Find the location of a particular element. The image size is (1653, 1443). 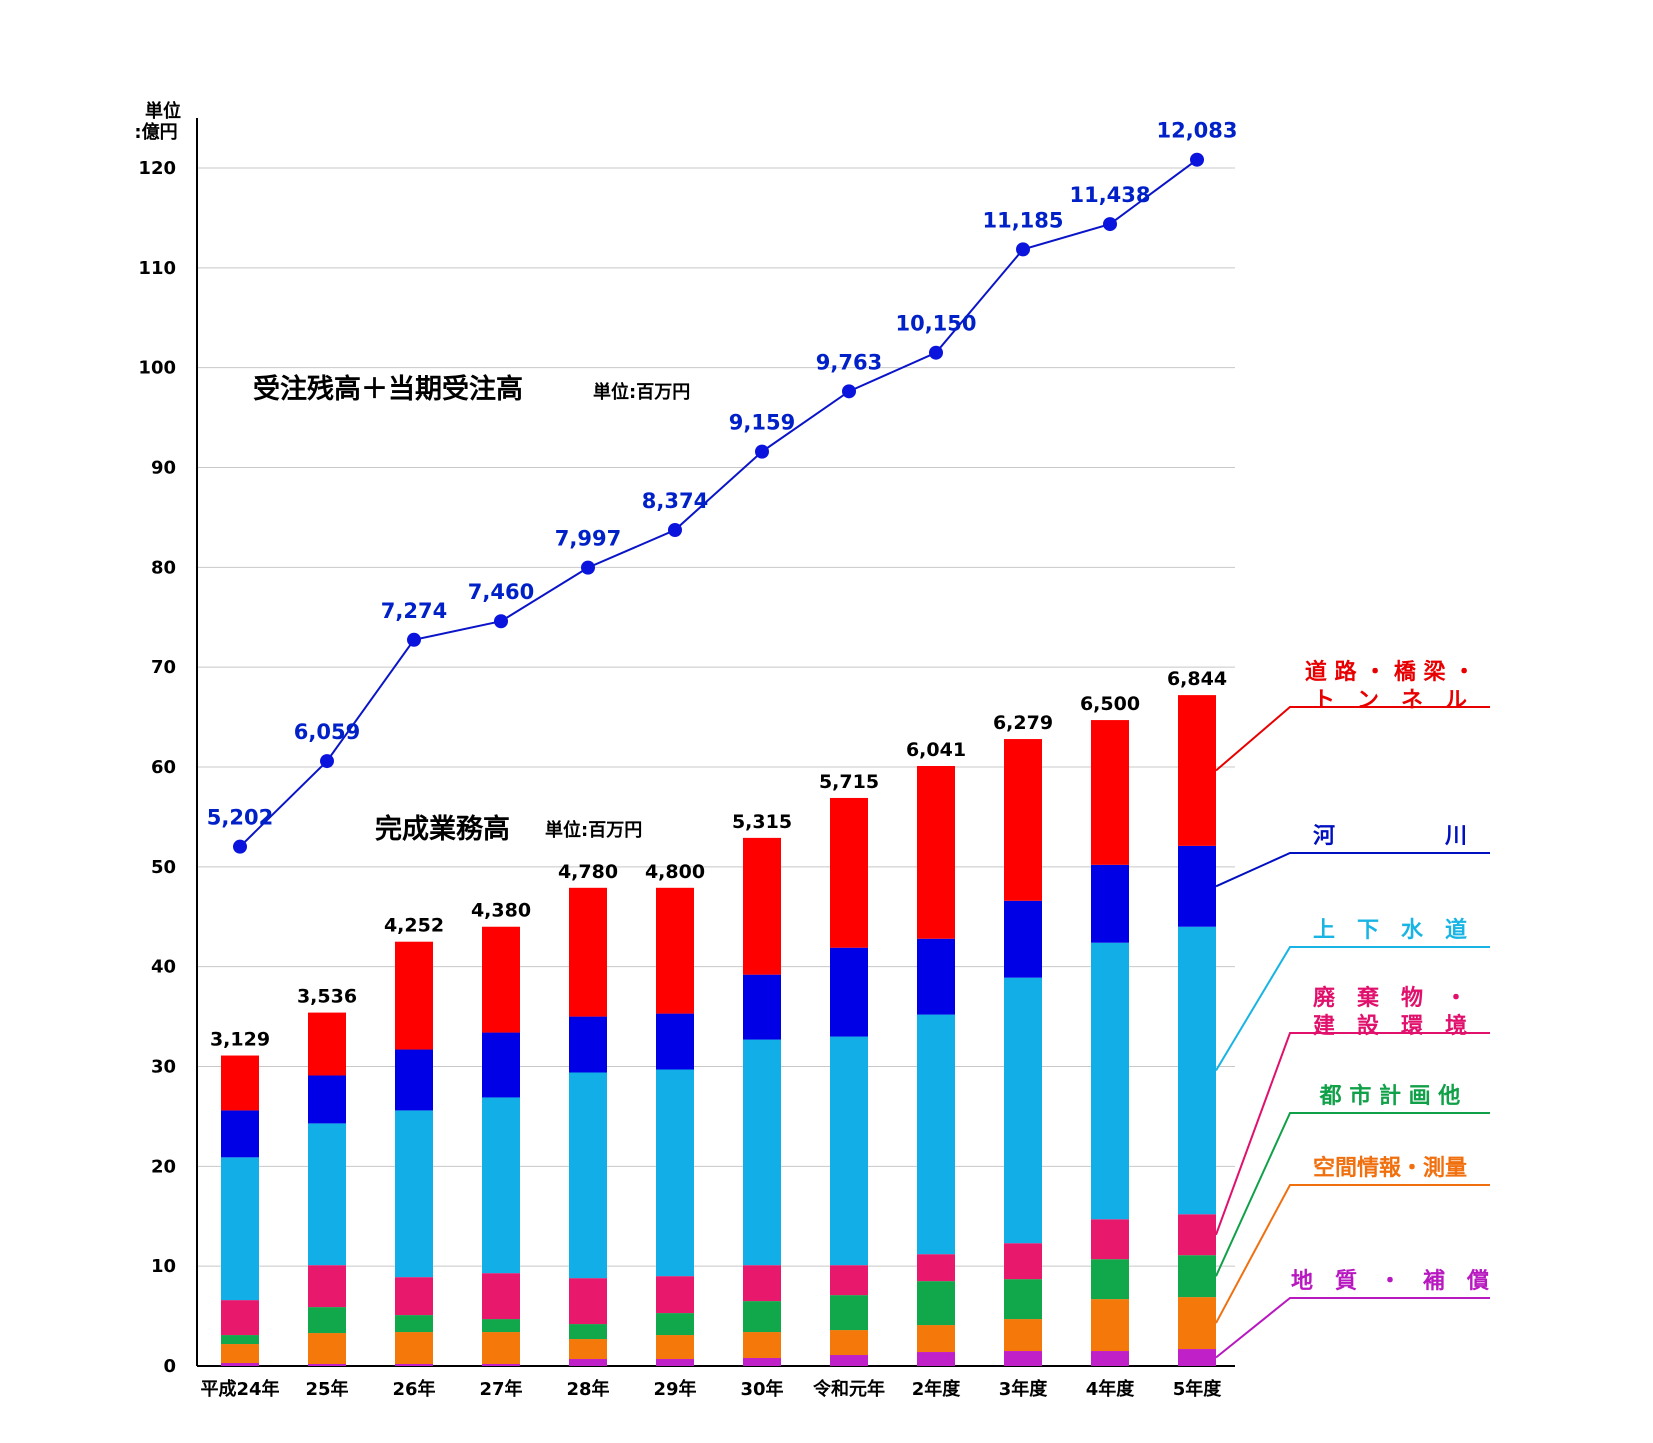

y-tick-label: 70 is located at coordinates (163, 667).